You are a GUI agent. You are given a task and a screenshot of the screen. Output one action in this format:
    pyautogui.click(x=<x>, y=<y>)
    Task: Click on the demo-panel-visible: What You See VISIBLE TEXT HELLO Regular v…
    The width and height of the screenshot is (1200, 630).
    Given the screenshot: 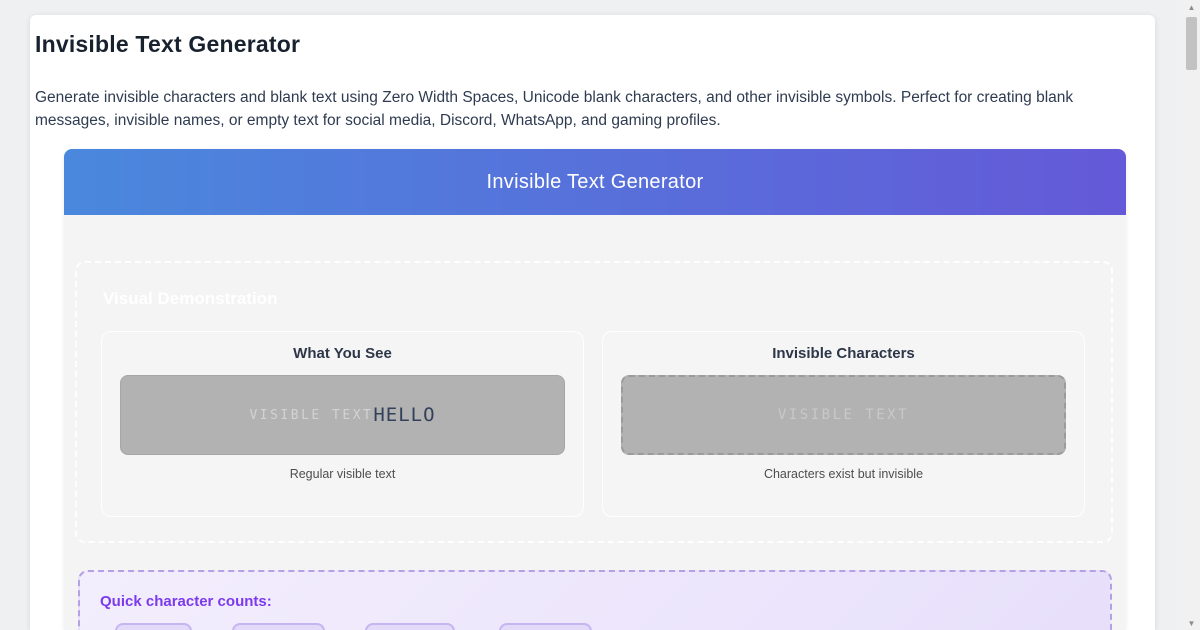 What is the action you would take?
    pyautogui.click(x=342, y=424)
    